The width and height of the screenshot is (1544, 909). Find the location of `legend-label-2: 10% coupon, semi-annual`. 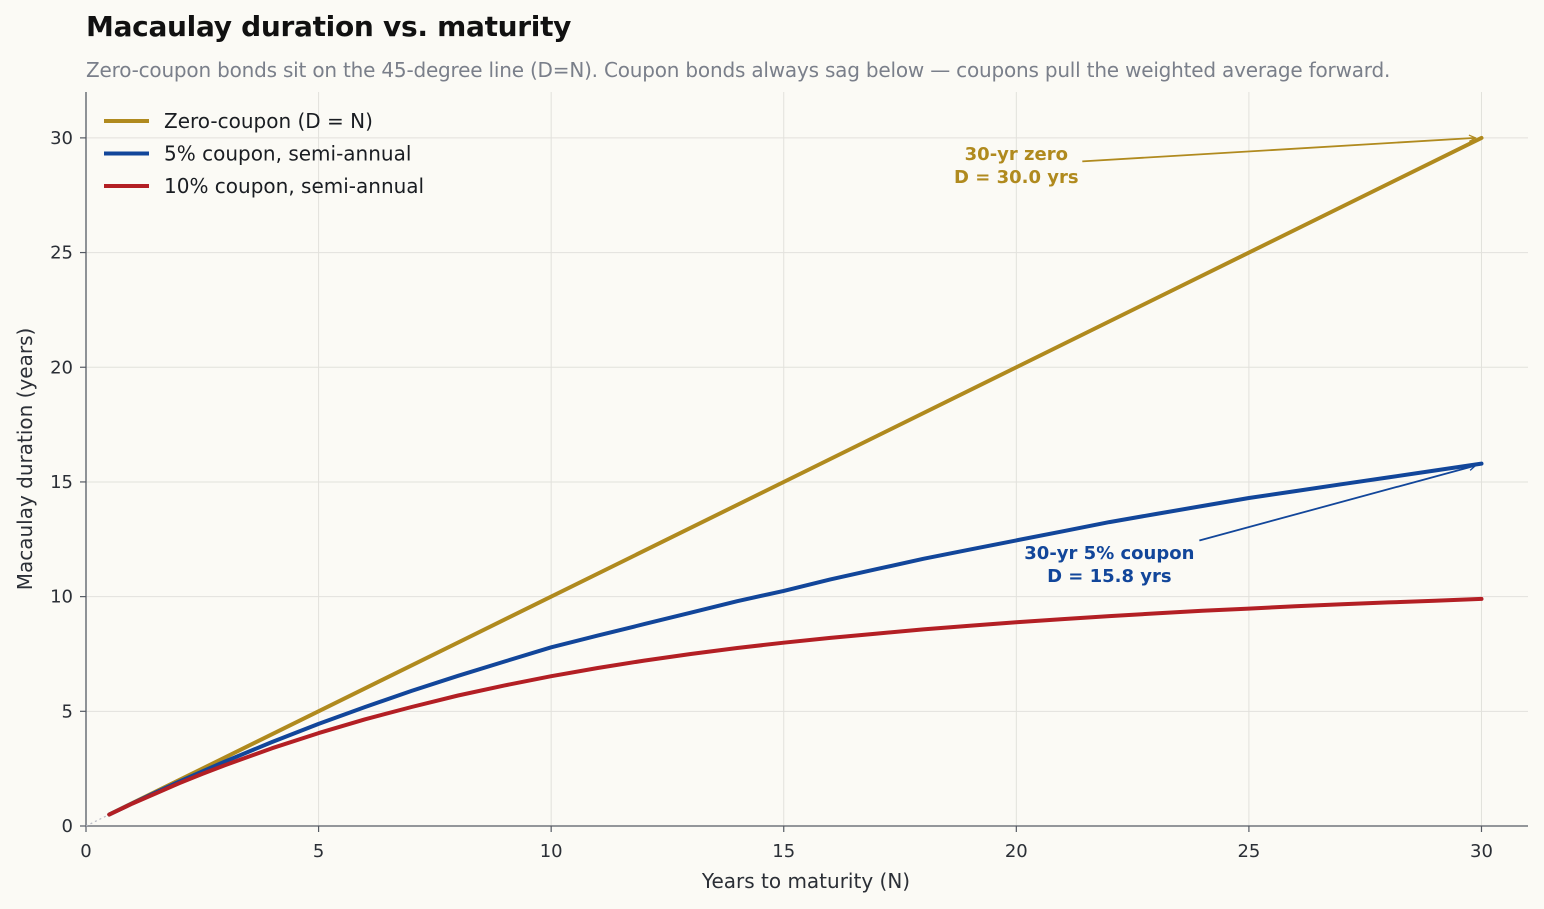

legend-label-2: 10% coupon, semi-annual is located at coordinates (294, 186).